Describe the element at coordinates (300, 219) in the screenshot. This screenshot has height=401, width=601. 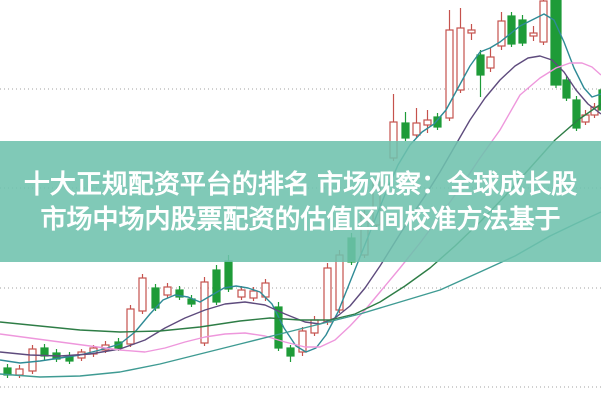
I see `headline-line-2: 市场中场内股票配资的估值区间校准方法基于` at that location.